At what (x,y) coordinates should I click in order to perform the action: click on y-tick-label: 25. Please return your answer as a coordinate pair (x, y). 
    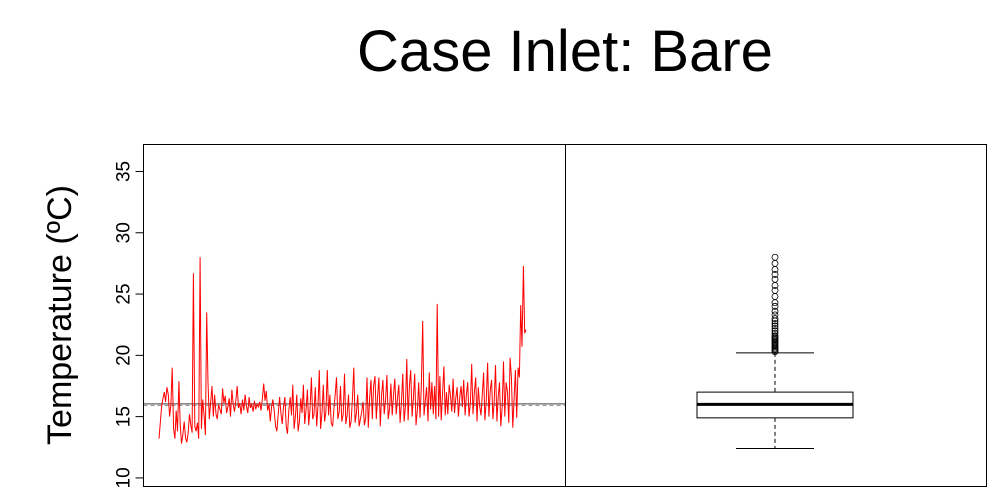
    Looking at the image, I should click on (124, 293).